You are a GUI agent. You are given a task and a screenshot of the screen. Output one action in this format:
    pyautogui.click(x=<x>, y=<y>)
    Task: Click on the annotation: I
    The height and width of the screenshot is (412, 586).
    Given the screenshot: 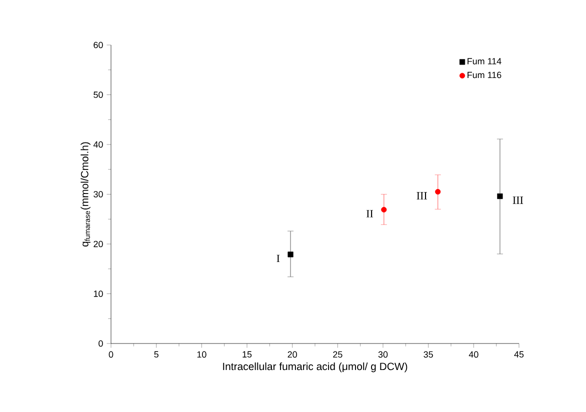 What is the action you would take?
    pyautogui.click(x=278, y=258)
    